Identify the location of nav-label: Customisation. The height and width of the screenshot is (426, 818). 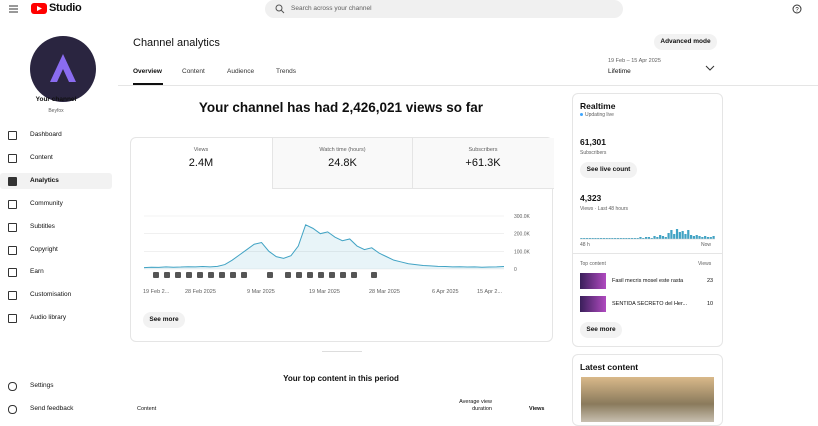
(51, 294).